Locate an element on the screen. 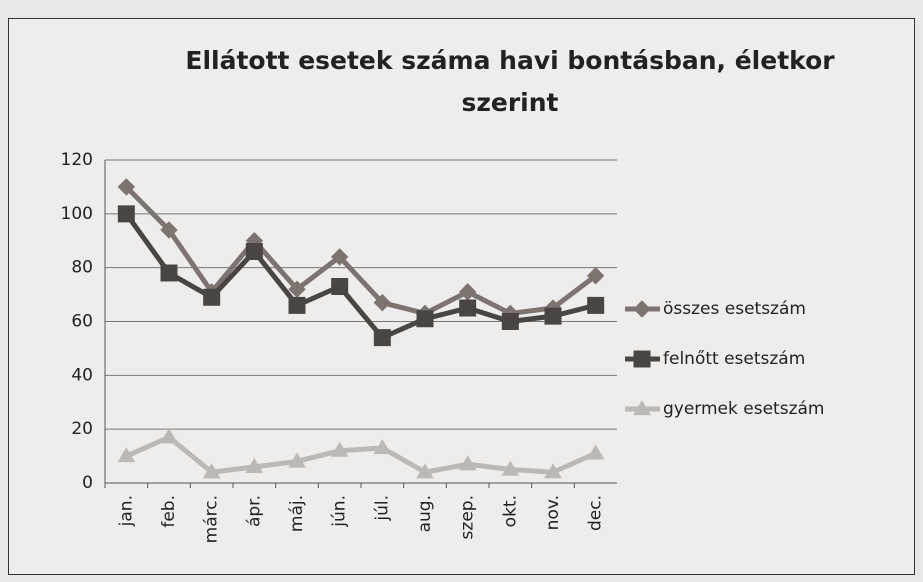  legend-label: gyermek esetszám is located at coordinates (743, 409).